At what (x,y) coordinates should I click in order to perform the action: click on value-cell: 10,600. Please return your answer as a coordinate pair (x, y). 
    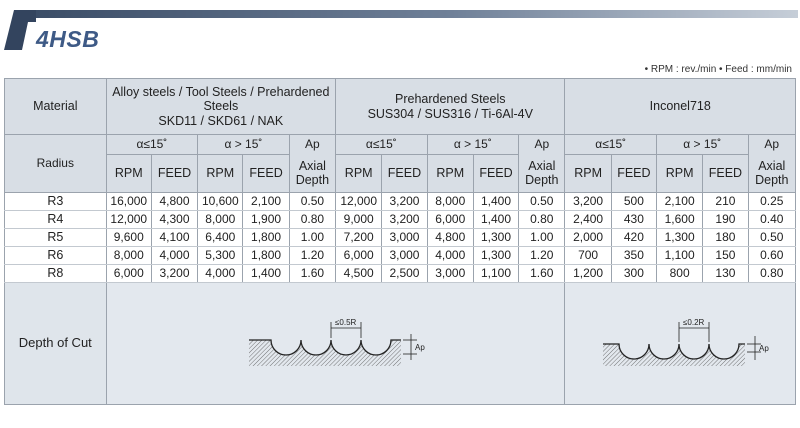
    Looking at the image, I should click on (220, 201).